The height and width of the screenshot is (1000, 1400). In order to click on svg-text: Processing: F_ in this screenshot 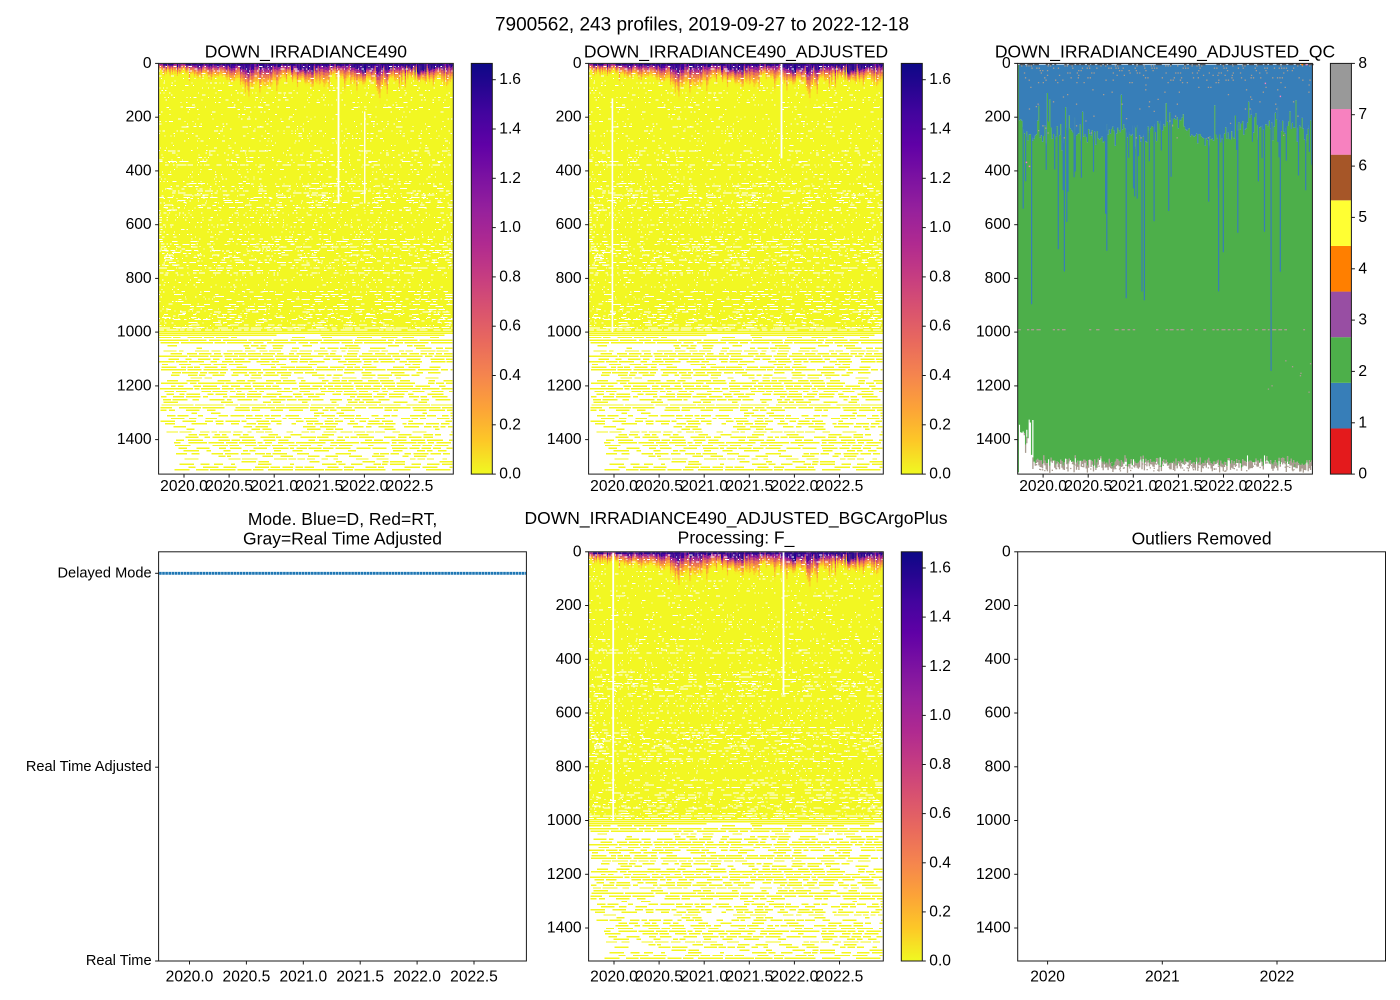, I will do `click(736, 538)`.